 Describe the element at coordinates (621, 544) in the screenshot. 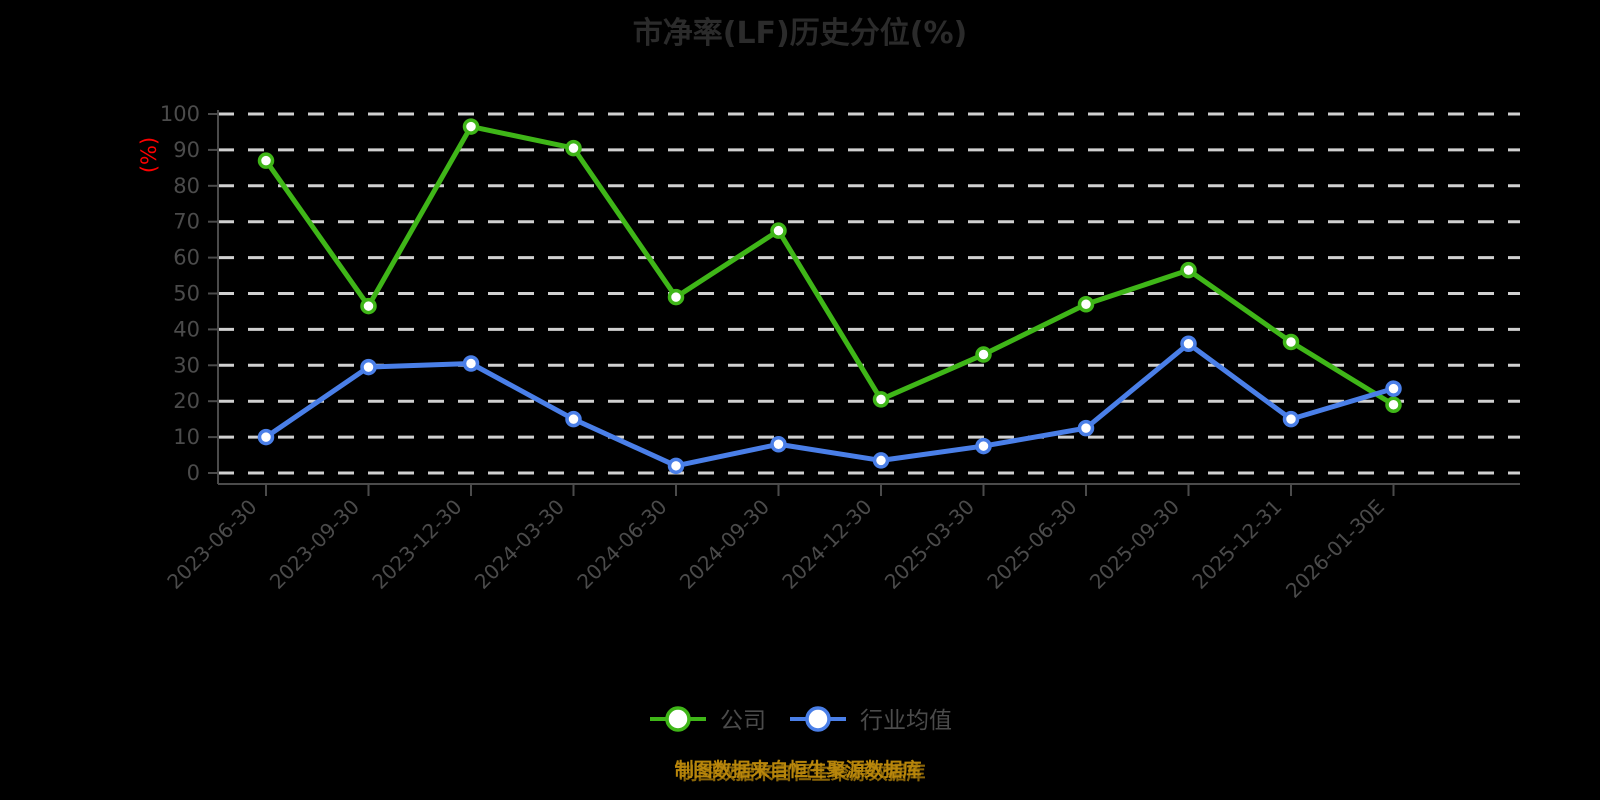

I see `x-tick-label: 2024-06-30` at that location.